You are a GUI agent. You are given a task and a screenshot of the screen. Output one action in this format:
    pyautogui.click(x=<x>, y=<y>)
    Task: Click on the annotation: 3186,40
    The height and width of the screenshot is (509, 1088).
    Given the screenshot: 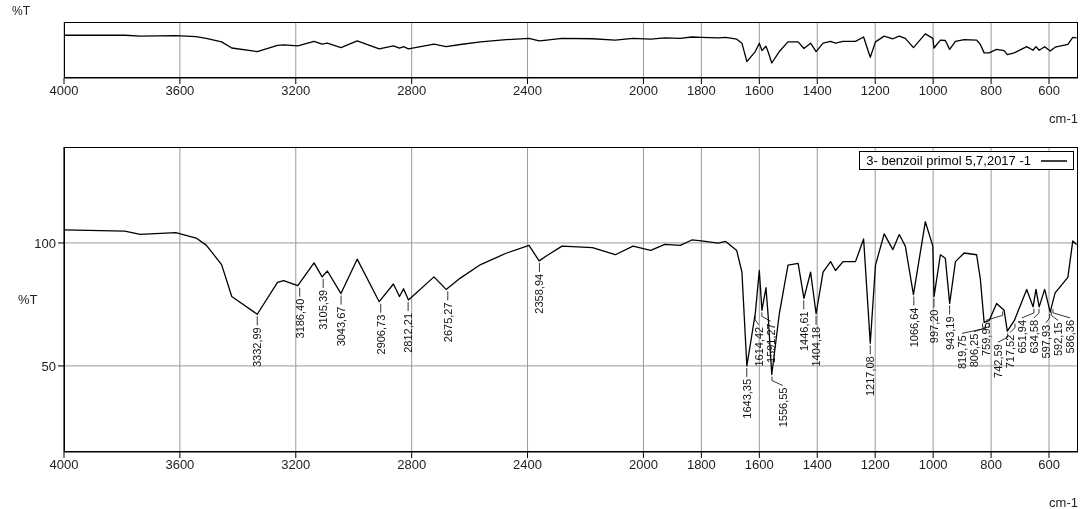 What is the action you would take?
    pyautogui.click(x=299, y=318)
    